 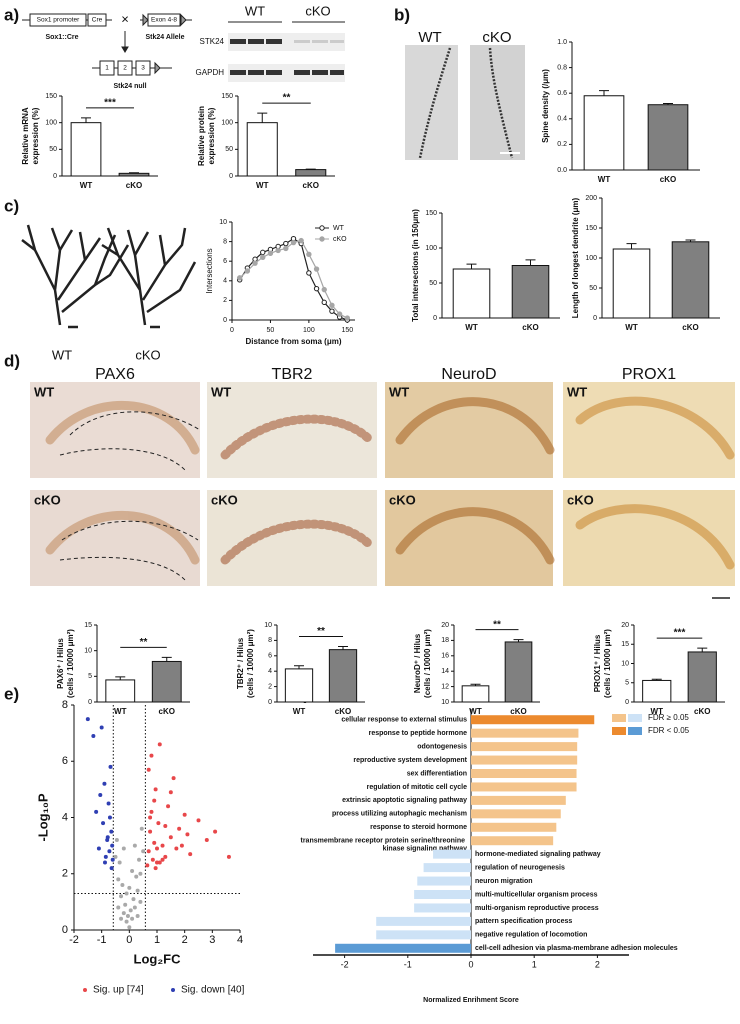 What do you see at coordinates (164, 37) in the screenshot?
I see `schematic-text: Stk24 Allele` at bounding box center [164, 37].